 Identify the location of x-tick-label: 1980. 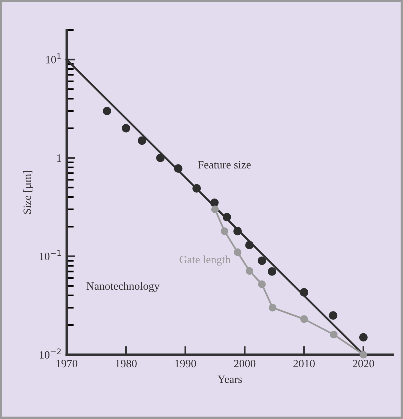
(126, 364).